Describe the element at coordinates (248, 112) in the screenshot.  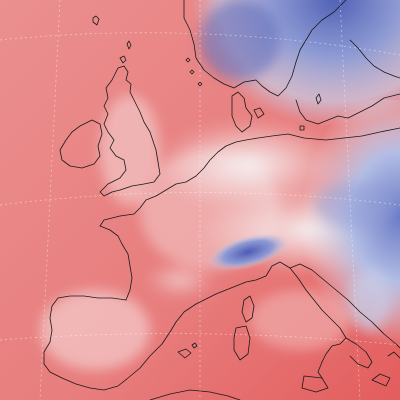
I see `coastline-denmark` at that location.